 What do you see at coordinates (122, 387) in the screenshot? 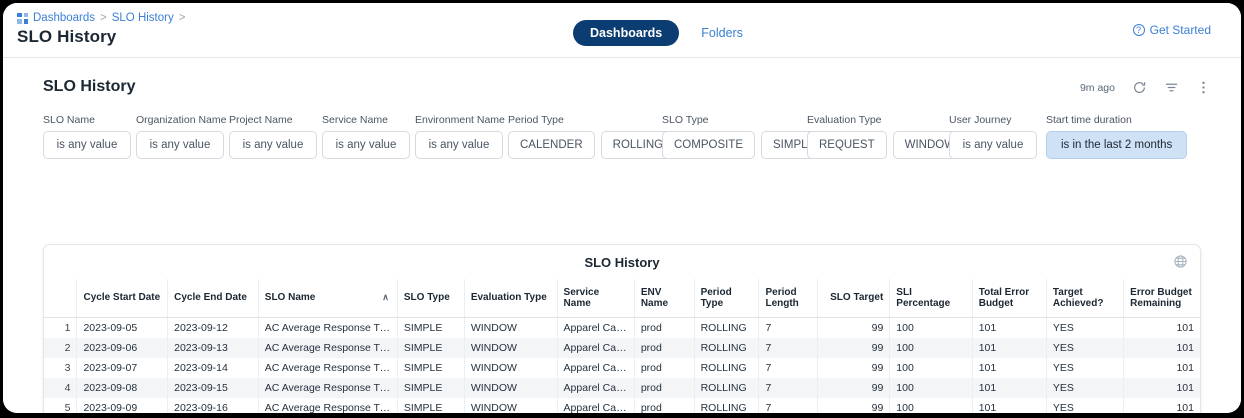
I see `cell-start: 2023-09-08` at bounding box center [122, 387].